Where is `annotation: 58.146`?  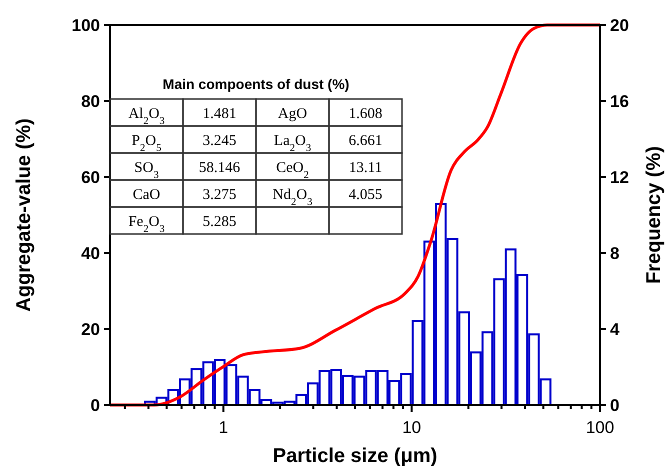 annotation: 58.146 is located at coordinates (219, 168).